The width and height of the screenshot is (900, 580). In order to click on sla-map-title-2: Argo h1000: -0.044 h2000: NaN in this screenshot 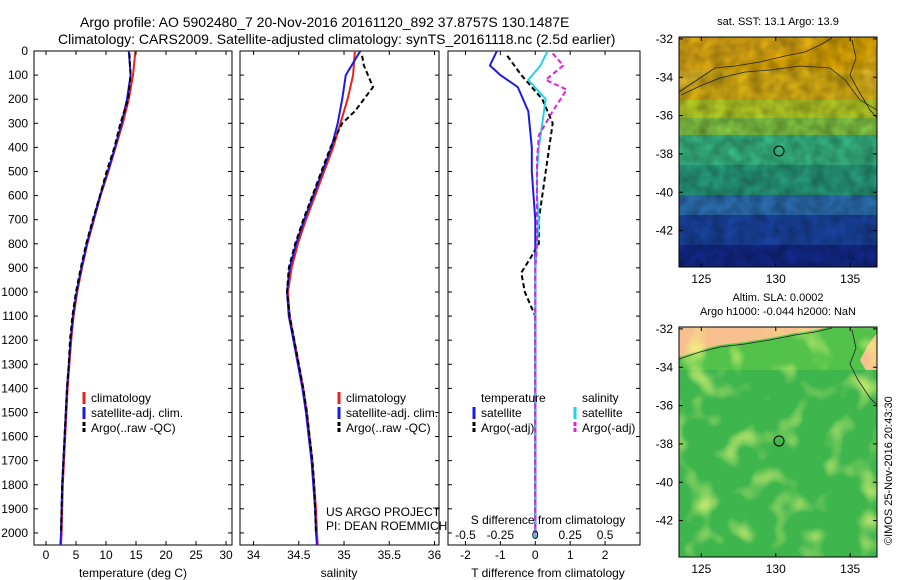, I will do `click(778, 312)`.